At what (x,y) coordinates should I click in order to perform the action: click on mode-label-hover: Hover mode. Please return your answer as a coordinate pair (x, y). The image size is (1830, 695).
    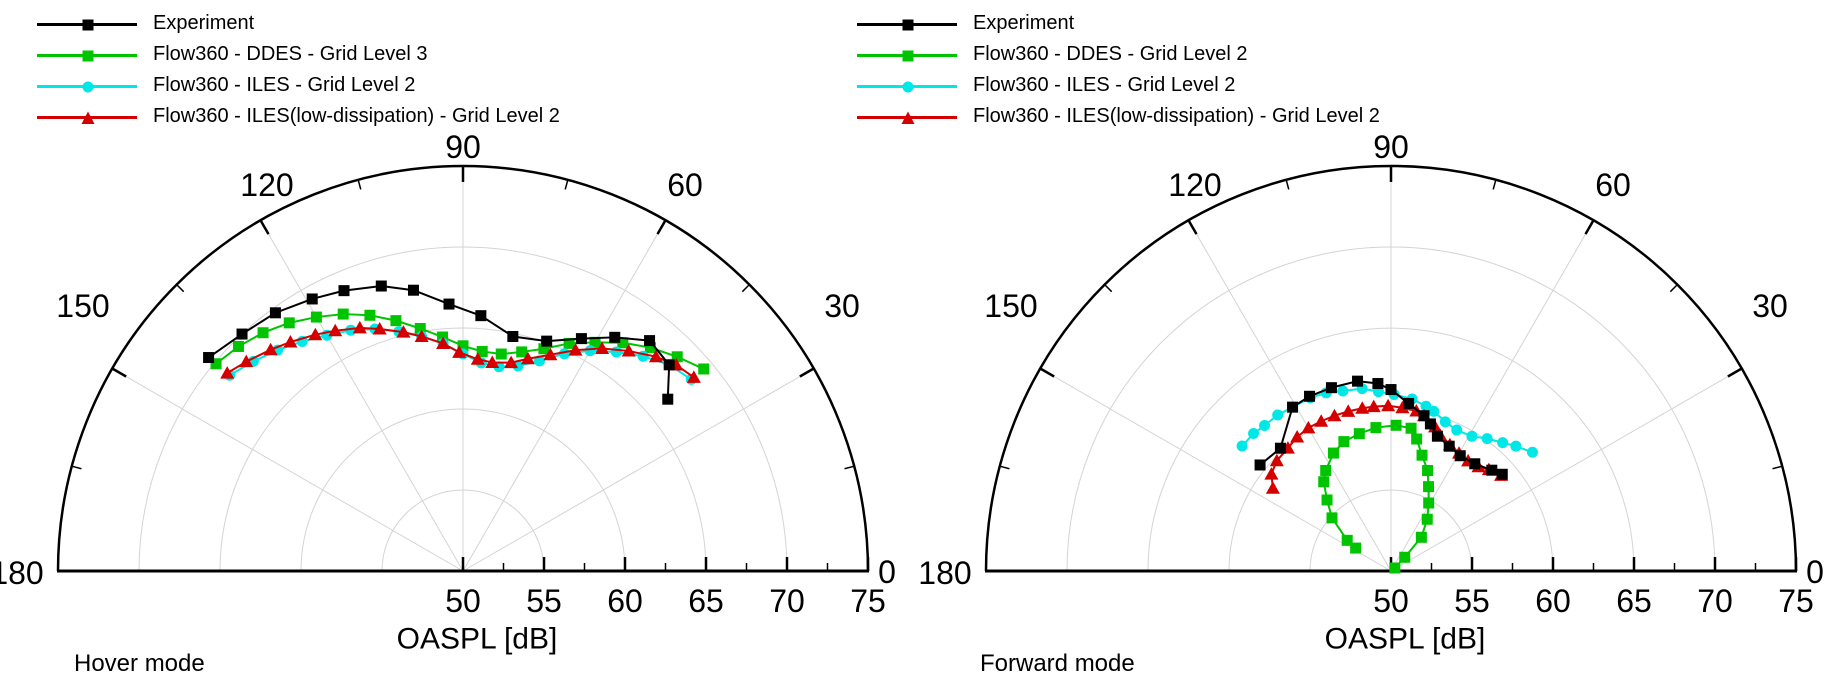
    Looking at the image, I should click on (139, 663).